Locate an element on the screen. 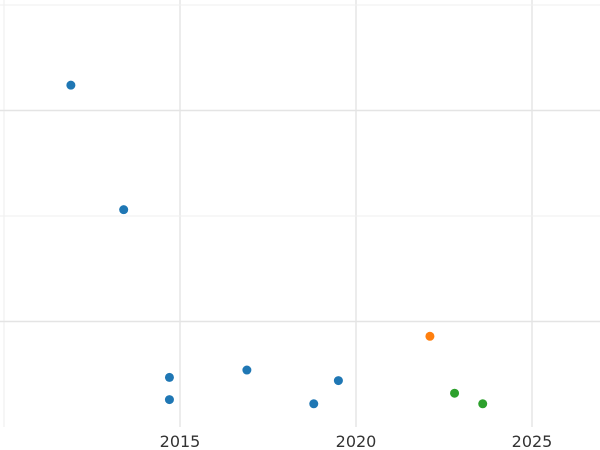  x-tick-label: 2015 is located at coordinates (180, 441).